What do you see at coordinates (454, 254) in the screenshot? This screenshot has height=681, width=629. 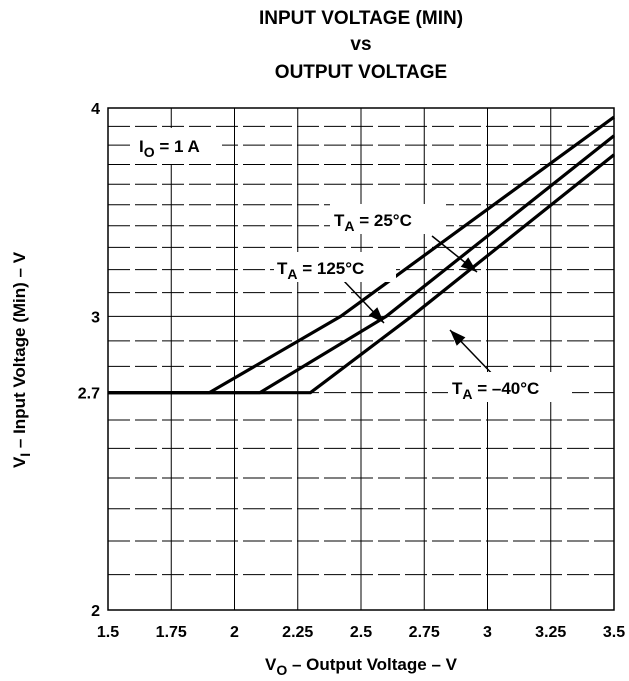 I see `arrow-25c` at bounding box center [454, 254].